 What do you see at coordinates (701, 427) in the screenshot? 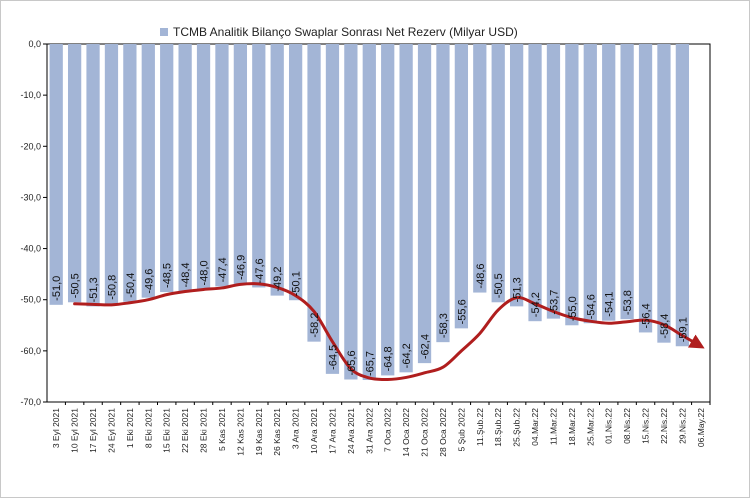
I see `x-tick-label: 06.May.22` at bounding box center [701, 427].